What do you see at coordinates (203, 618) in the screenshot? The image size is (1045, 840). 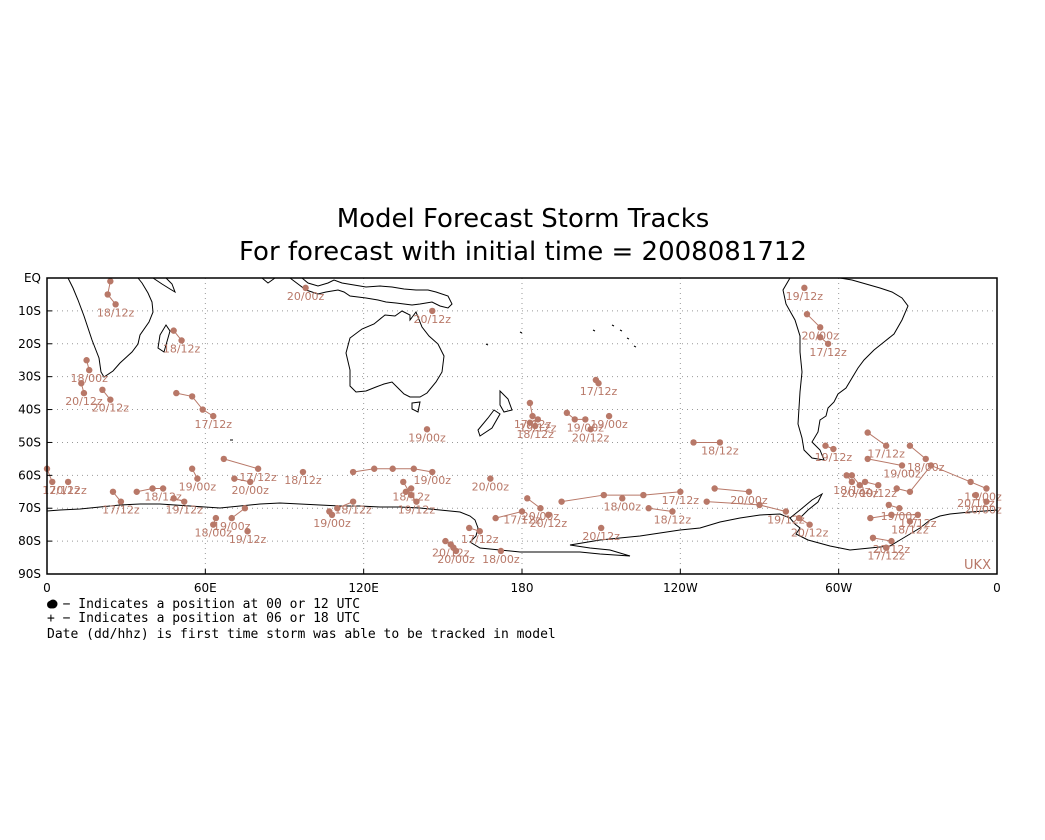 I see `legend-line-2: + − Indicates a position at 06 or 18 UTC` at bounding box center [203, 618].